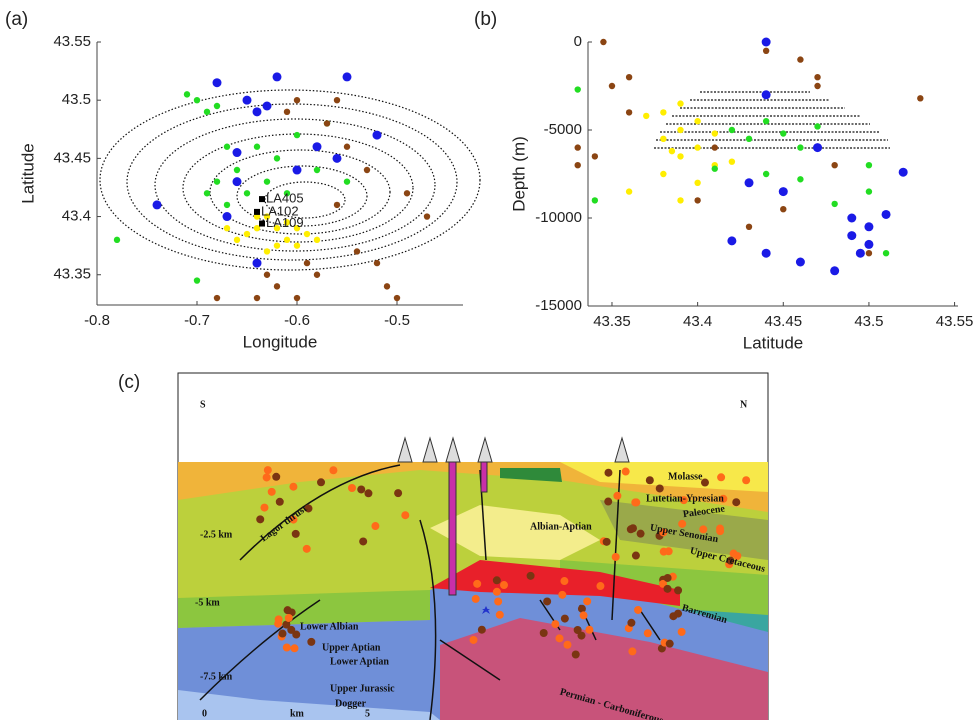 Image resolution: width=976 pixels, height=720 pixels. What do you see at coordinates (503, 562) in the screenshot?
I see `events` at bounding box center [503, 562].